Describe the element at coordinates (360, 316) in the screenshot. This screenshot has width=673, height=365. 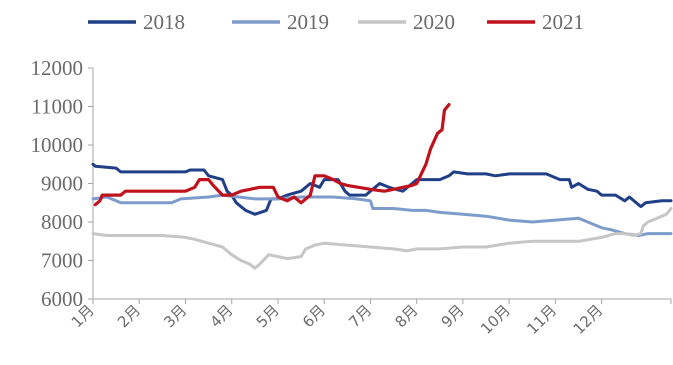
I see `x-tick-label: 7月` at that location.